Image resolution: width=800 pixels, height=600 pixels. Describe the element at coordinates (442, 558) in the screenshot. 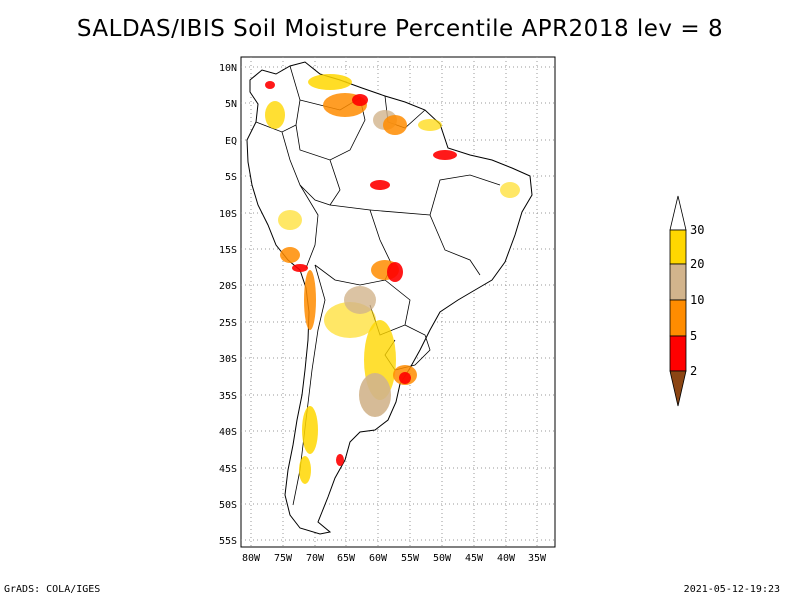

I see `x-tick-label: 50W` at that location.